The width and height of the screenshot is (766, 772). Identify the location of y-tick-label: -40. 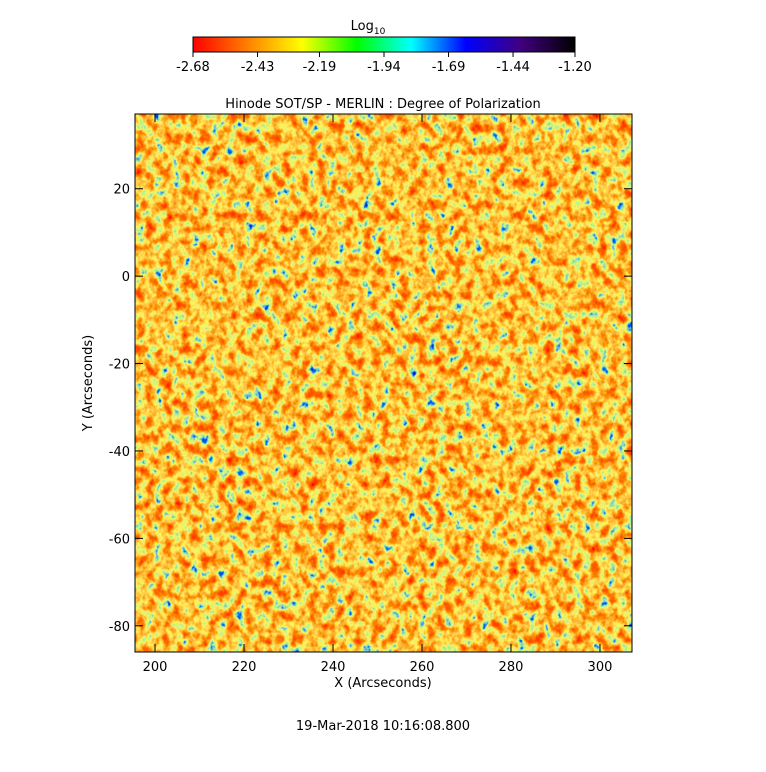
(119, 452).